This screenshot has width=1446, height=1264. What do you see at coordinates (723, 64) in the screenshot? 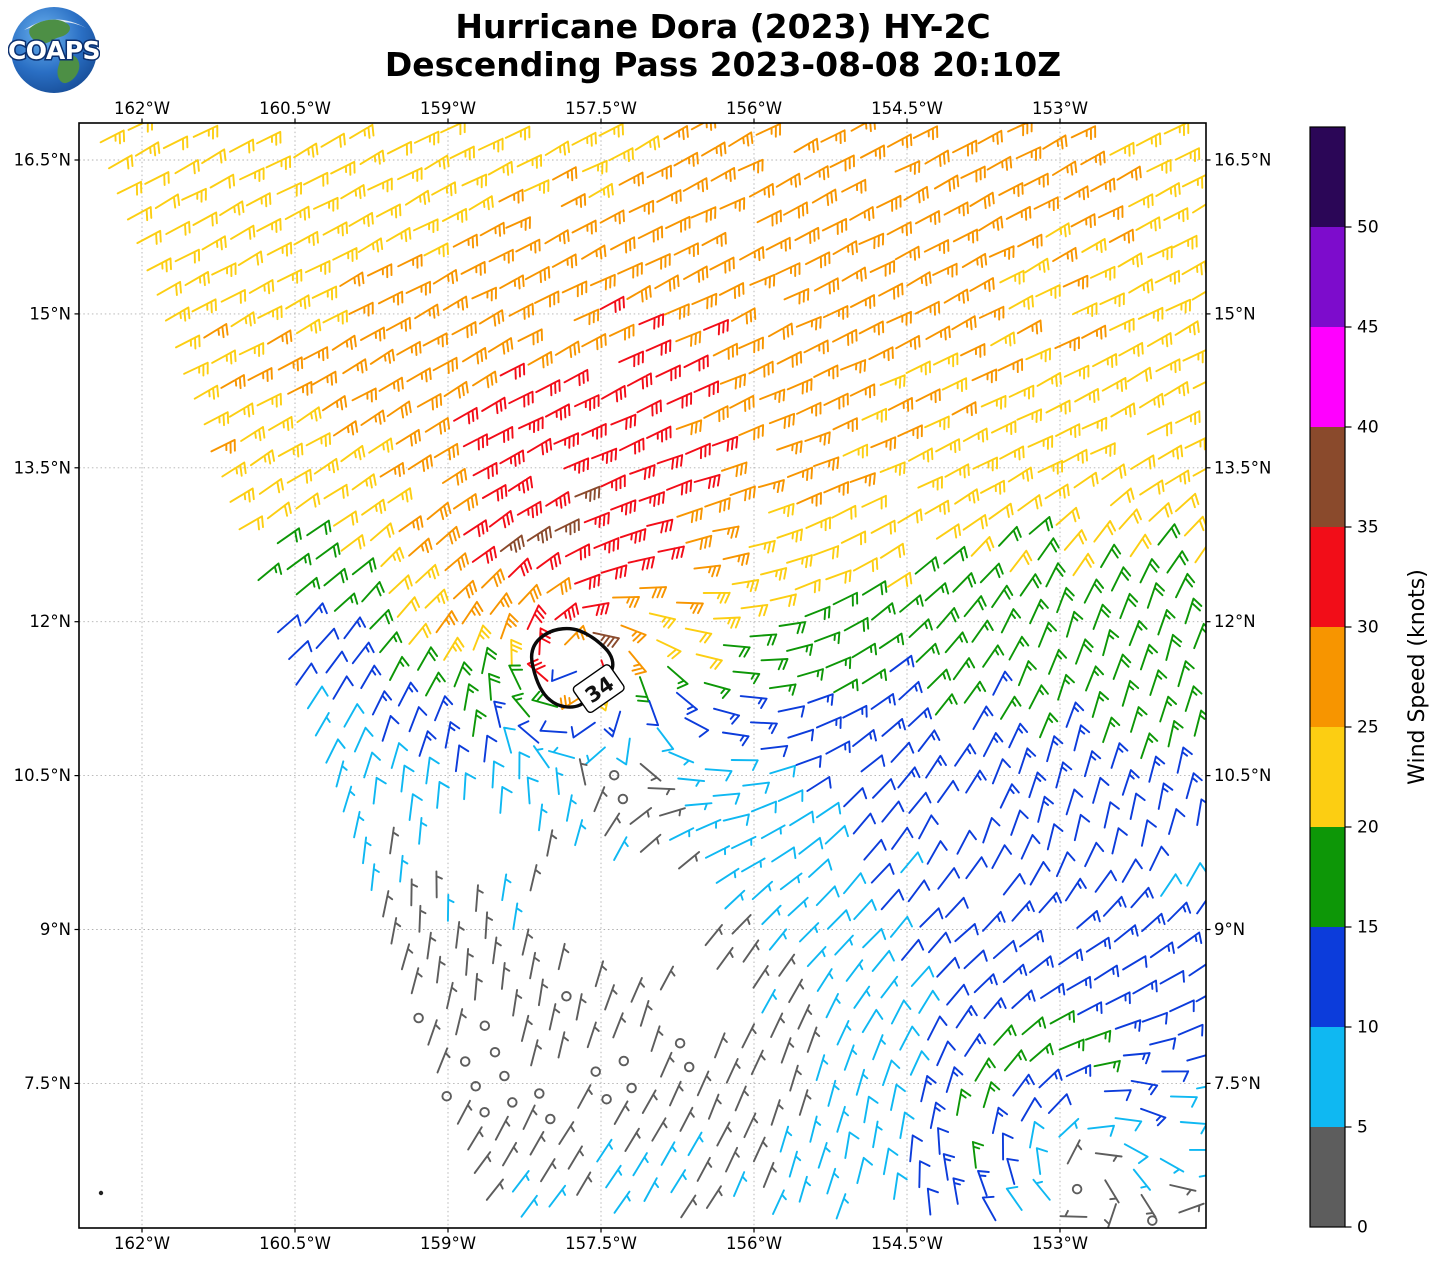
I see `title-line2: Descending Pass 2023-08-08 20:10Z` at bounding box center [723, 64].